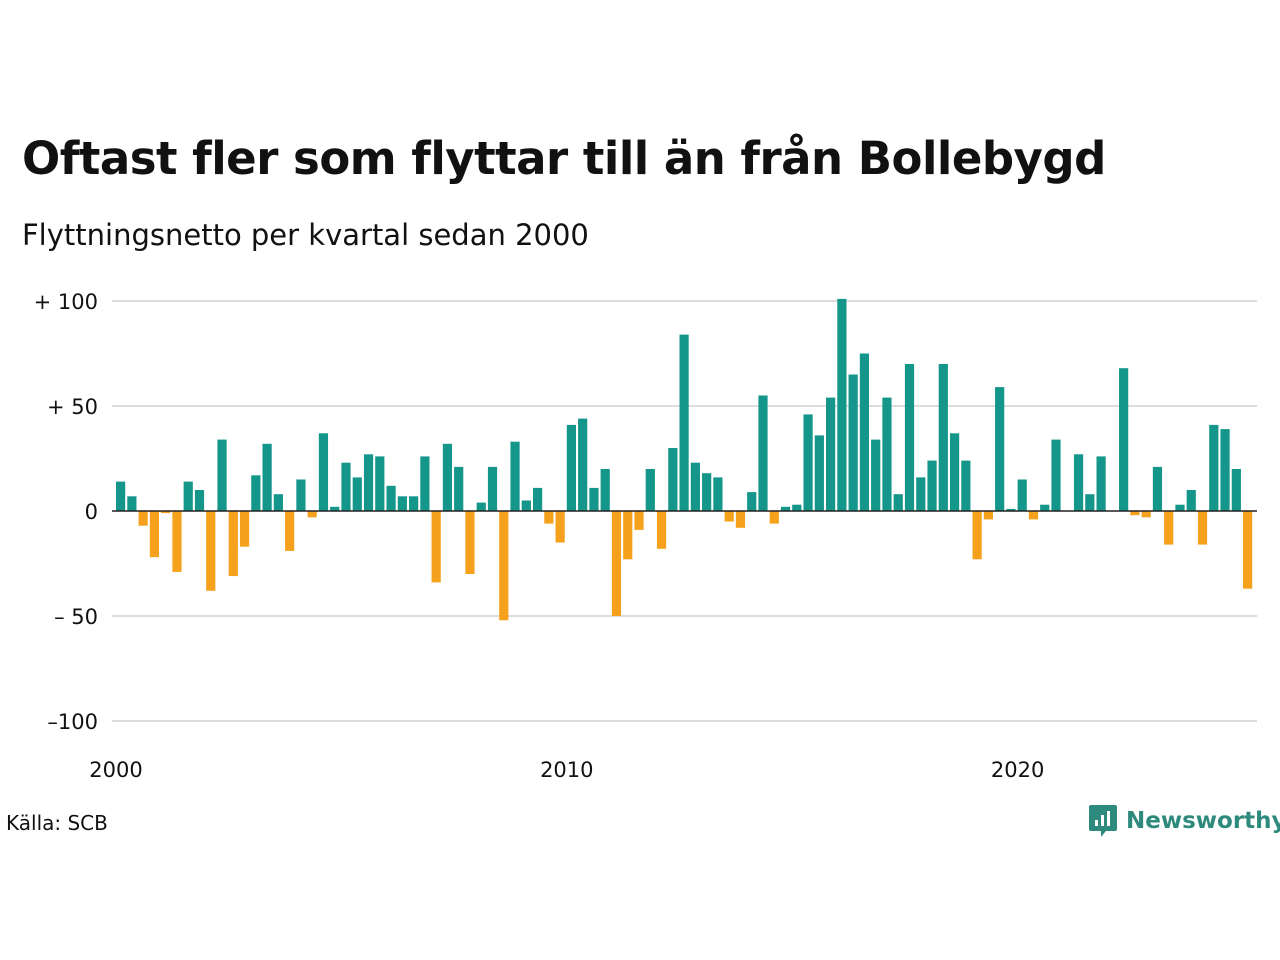 This screenshot has height=960, width=1280. I want to click on x-tick-label: 2020, so click(1017, 770).